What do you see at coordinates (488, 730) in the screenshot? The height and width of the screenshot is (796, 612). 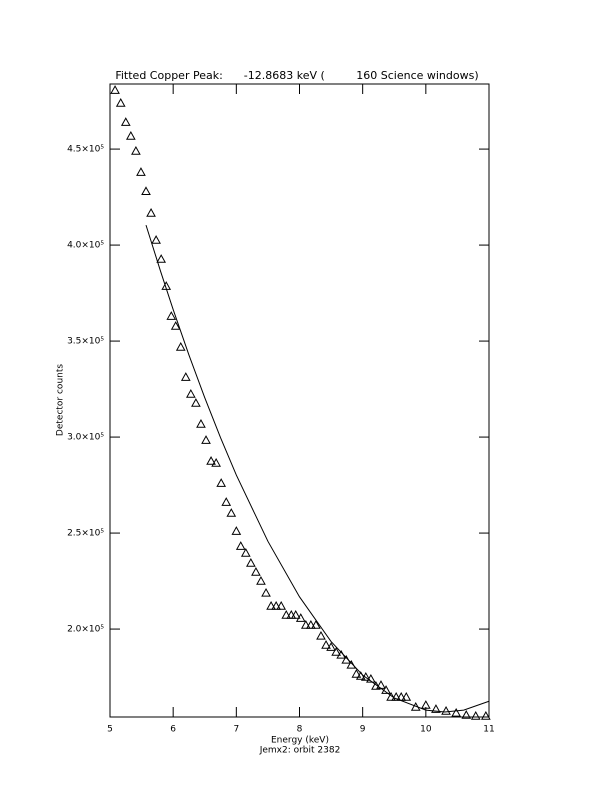 I see `x-tick-label: 11` at bounding box center [488, 730].